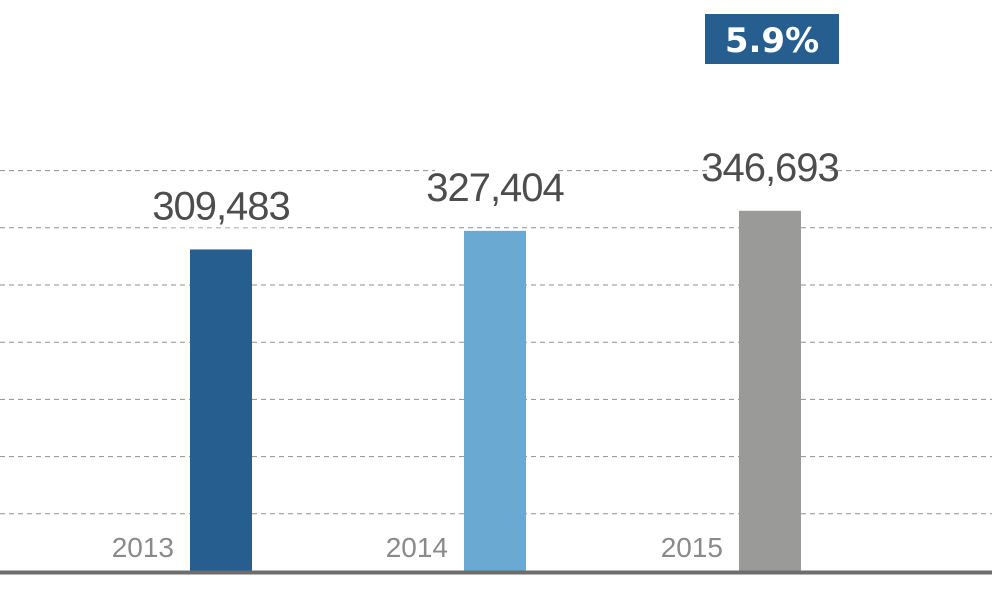 This screenshot has height=612, width=992. Describe the element at coordinates (221, 410) in the screenshot. I see `bar-2013` at that location.